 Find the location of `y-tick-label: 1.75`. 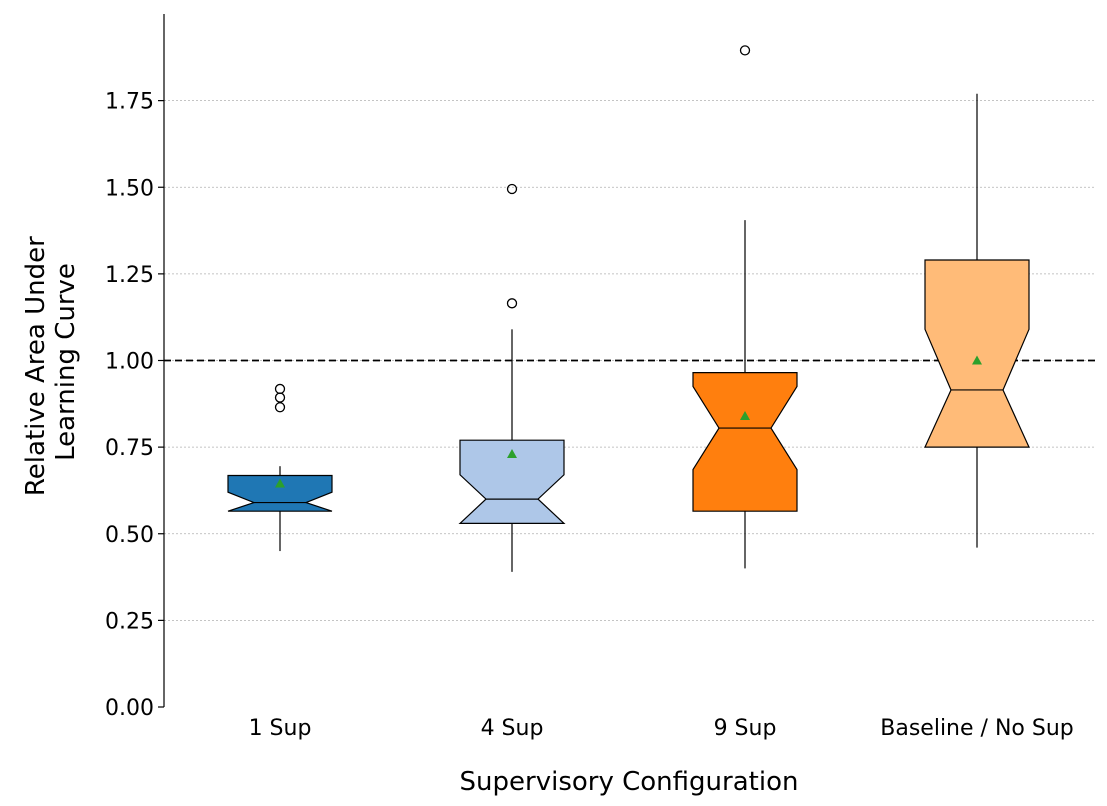

y-tick-label: 1.75 is located at coordinates (129, 102).